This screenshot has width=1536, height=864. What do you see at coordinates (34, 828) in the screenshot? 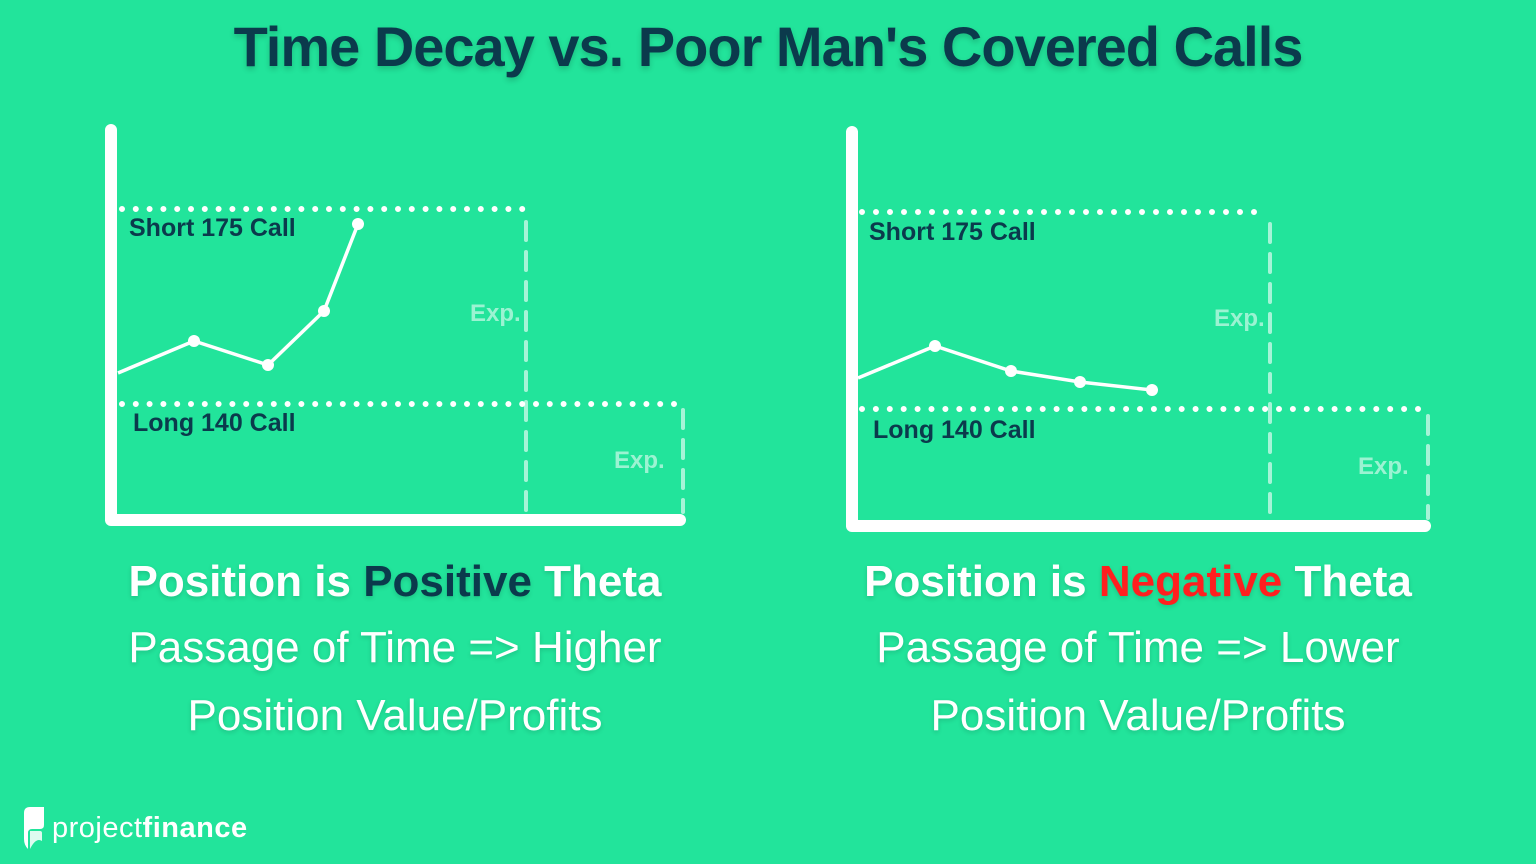
I see `projectfinance-logo-icon` at bounding box center [34, 828].